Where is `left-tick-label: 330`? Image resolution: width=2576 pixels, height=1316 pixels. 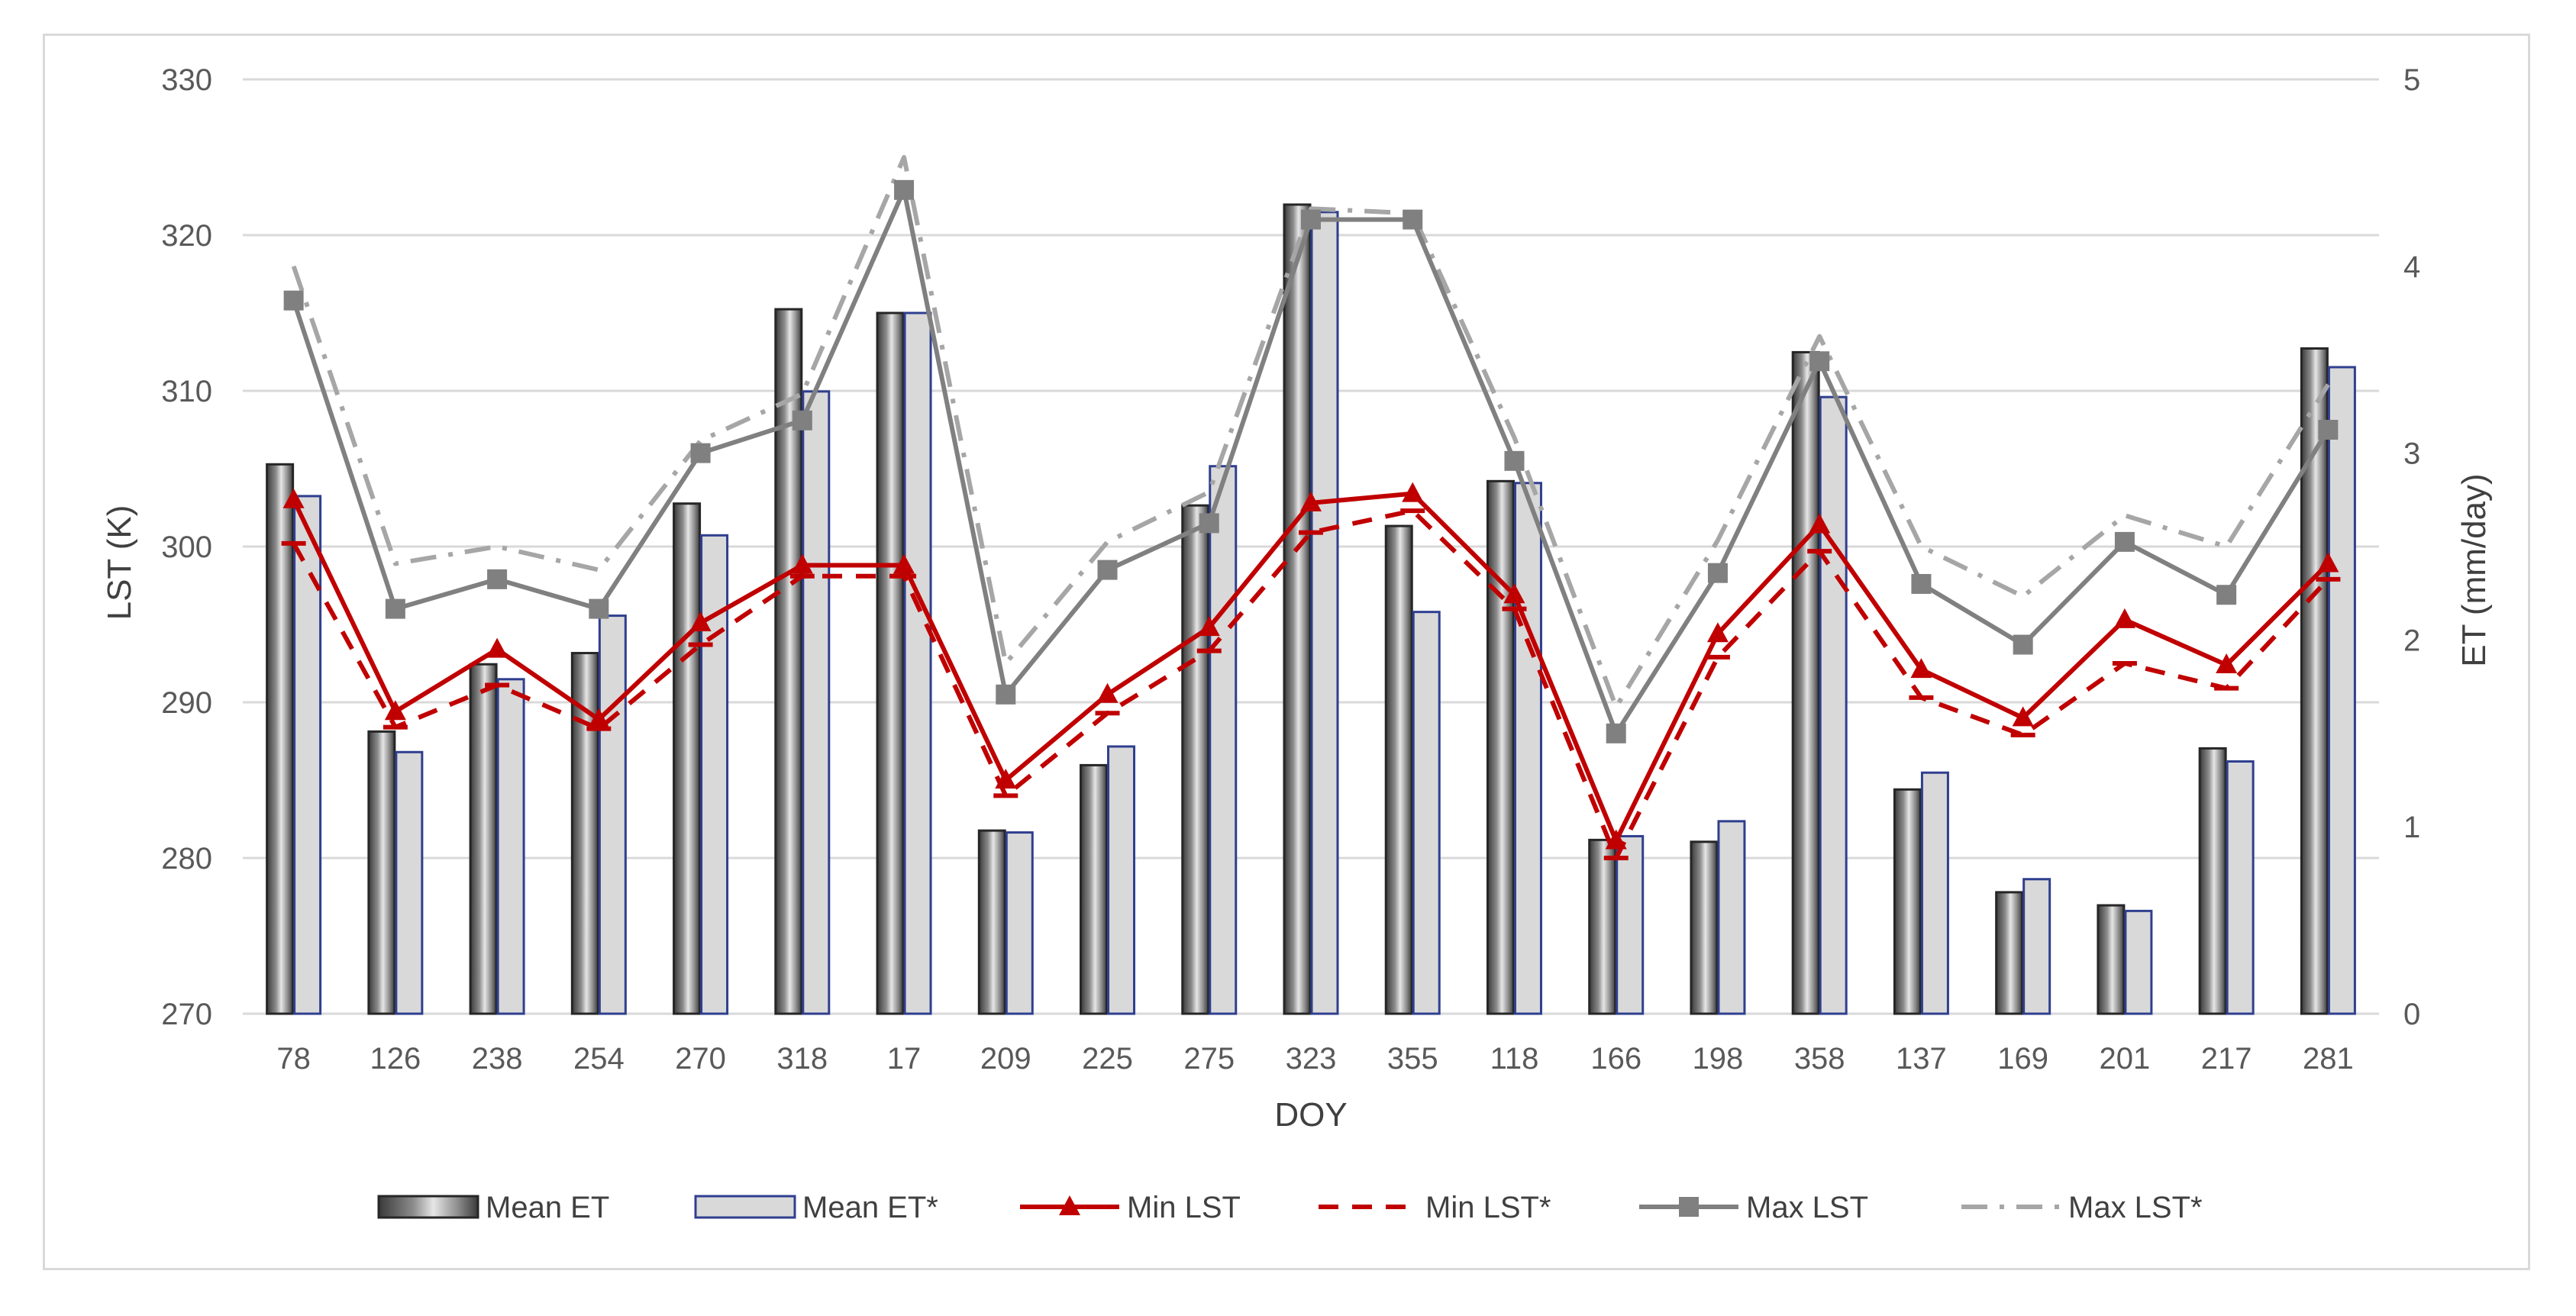
left-tick-label: 330 is located at coordinates (186, 80).